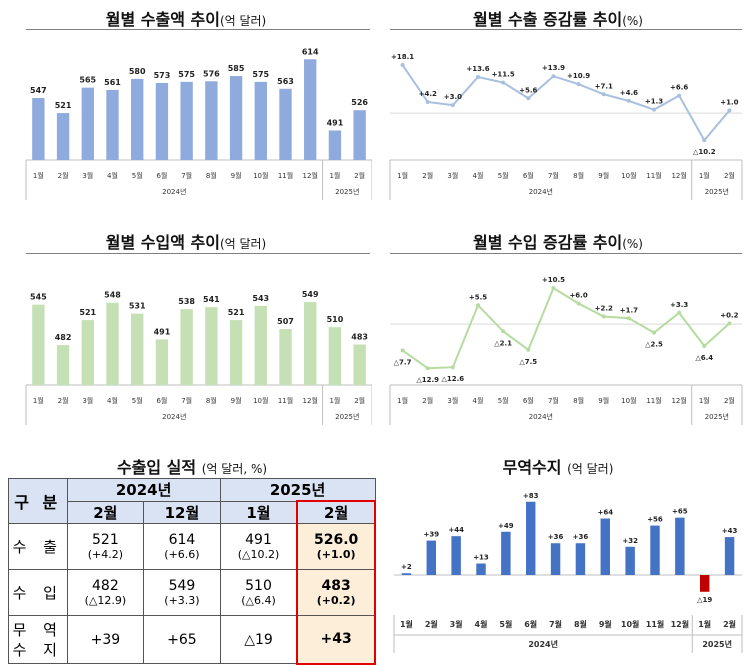  I want to click on data-label: 482, so click(63, 337).